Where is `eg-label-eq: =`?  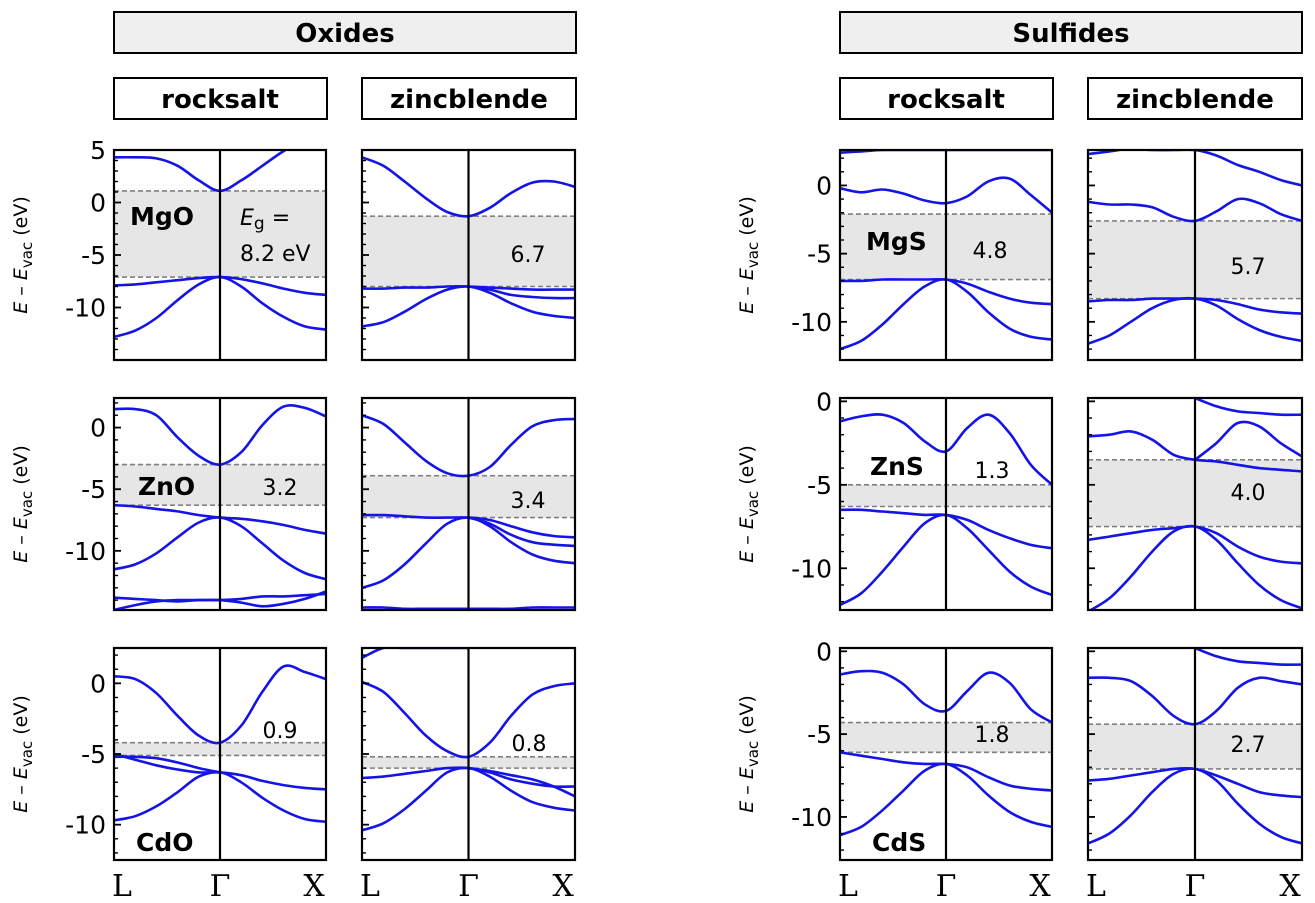
eg-label-eq: = is located at coordinates (277, 218).